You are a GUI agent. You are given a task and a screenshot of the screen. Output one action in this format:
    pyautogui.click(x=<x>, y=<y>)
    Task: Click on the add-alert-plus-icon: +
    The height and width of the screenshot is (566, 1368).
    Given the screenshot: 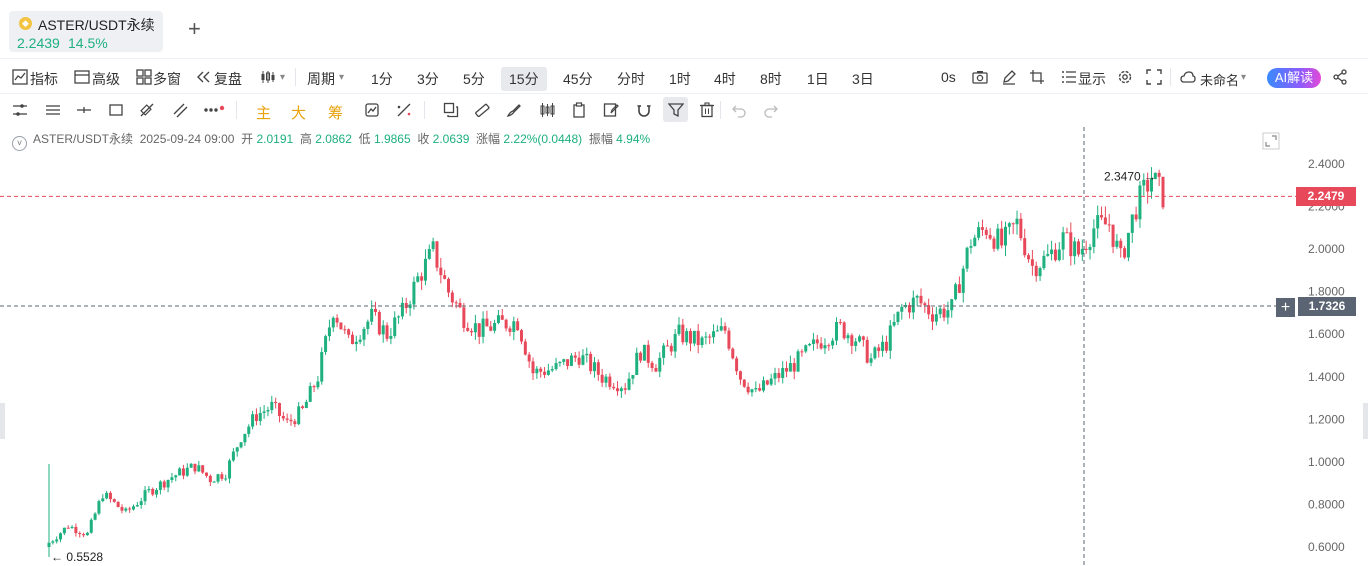 What is the action you would take?
    pyautogui.click(x=1285, y=307)
    